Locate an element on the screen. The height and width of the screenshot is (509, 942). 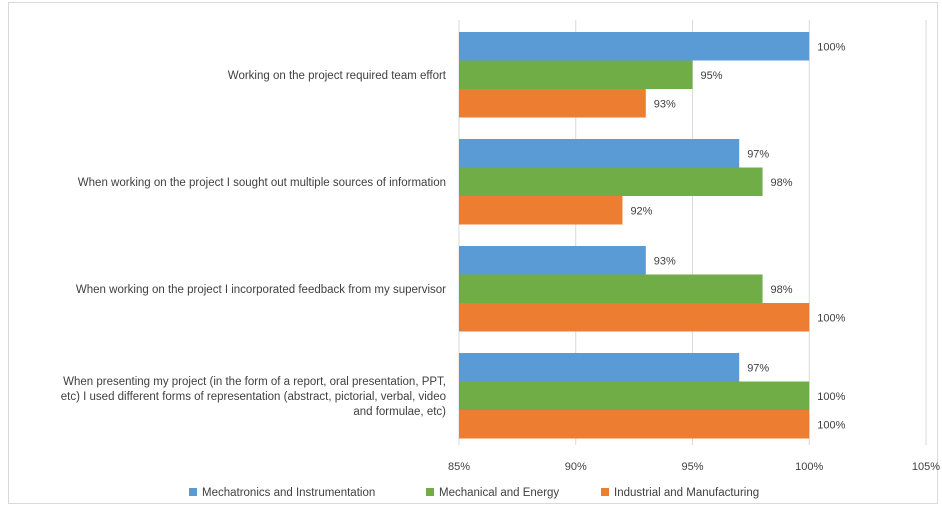
x-tick-label: 95% is located at coordinates (692, 467).